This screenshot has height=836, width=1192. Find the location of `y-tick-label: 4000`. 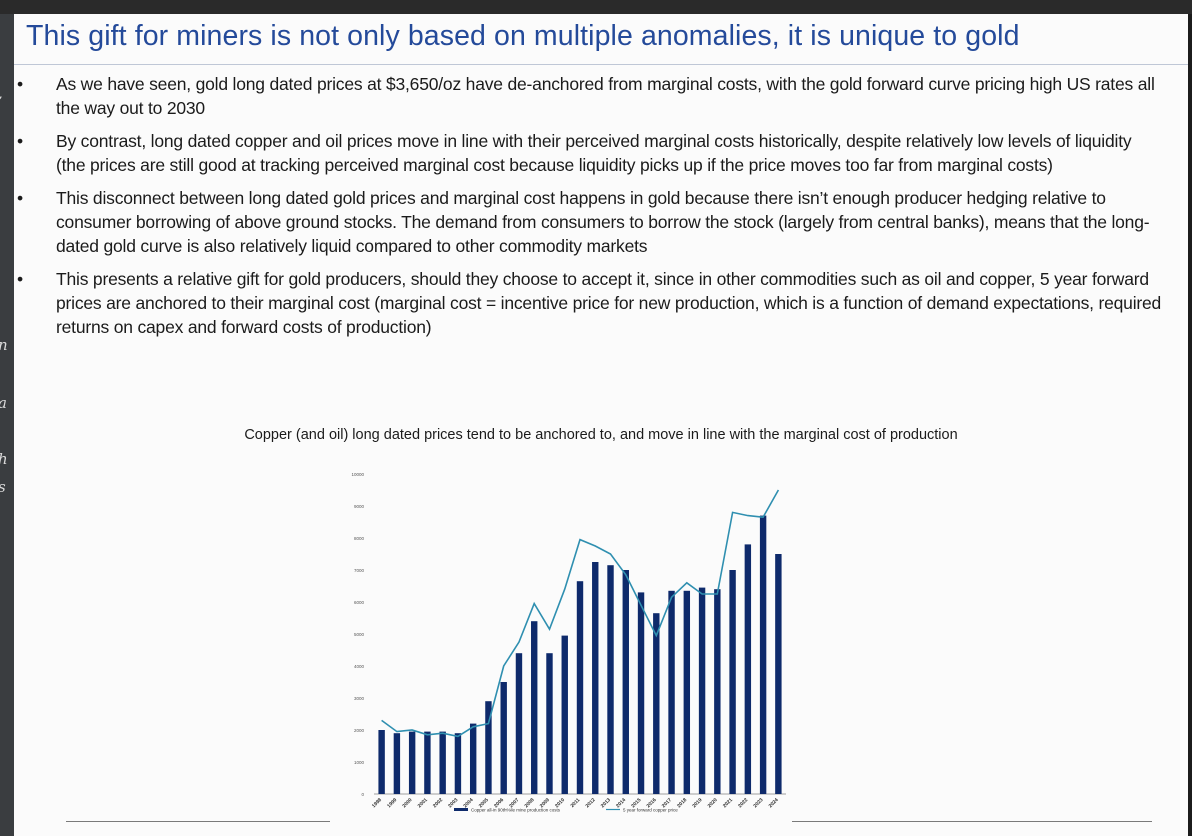

y-tick-label: 4000 is located at coordinates (359, 666).